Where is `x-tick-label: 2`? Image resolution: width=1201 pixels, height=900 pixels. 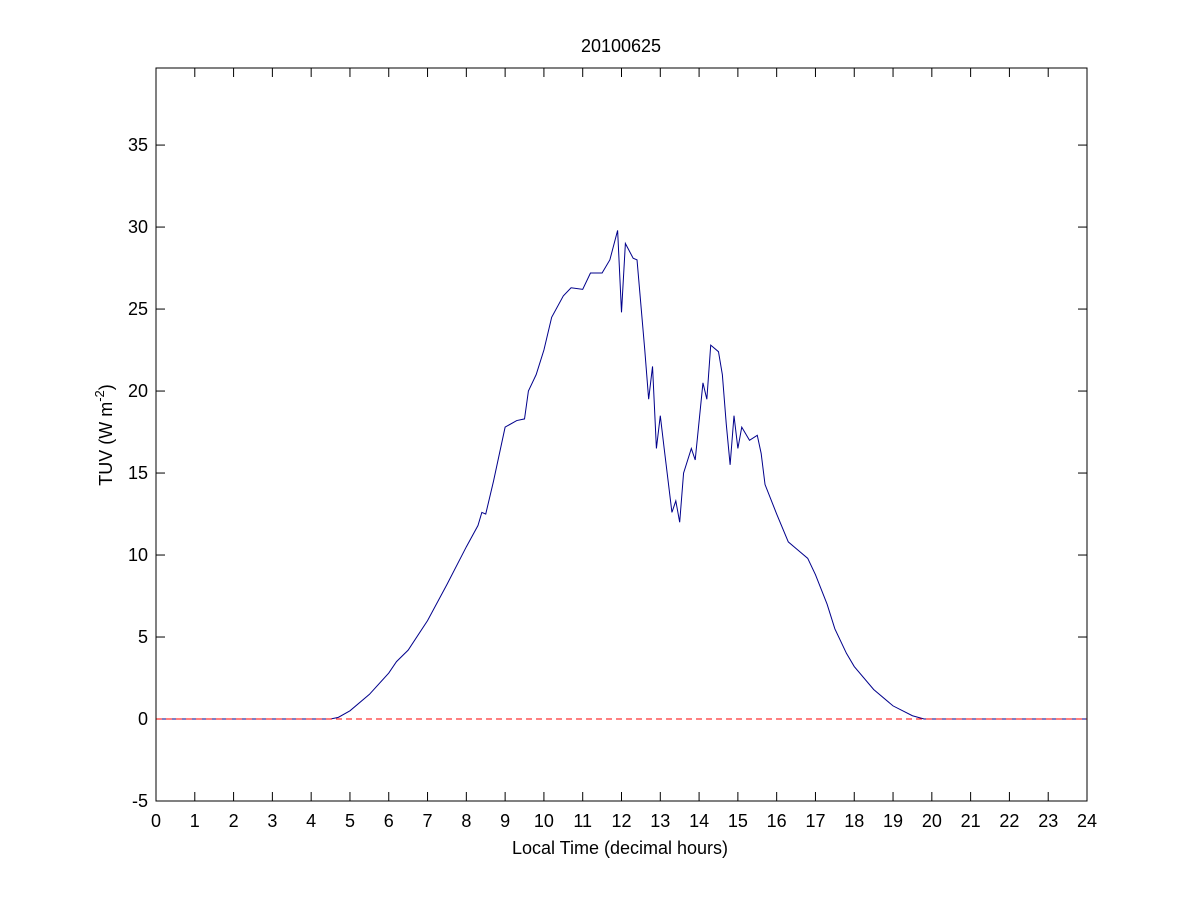 x-tick-label: 2 is located at coordinates (234, 821).